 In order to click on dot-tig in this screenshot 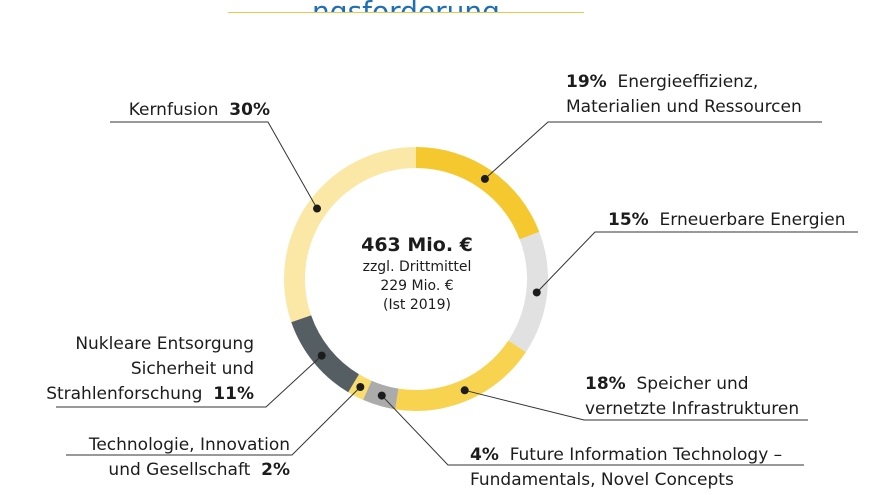, I will do `click(360, 386)`.